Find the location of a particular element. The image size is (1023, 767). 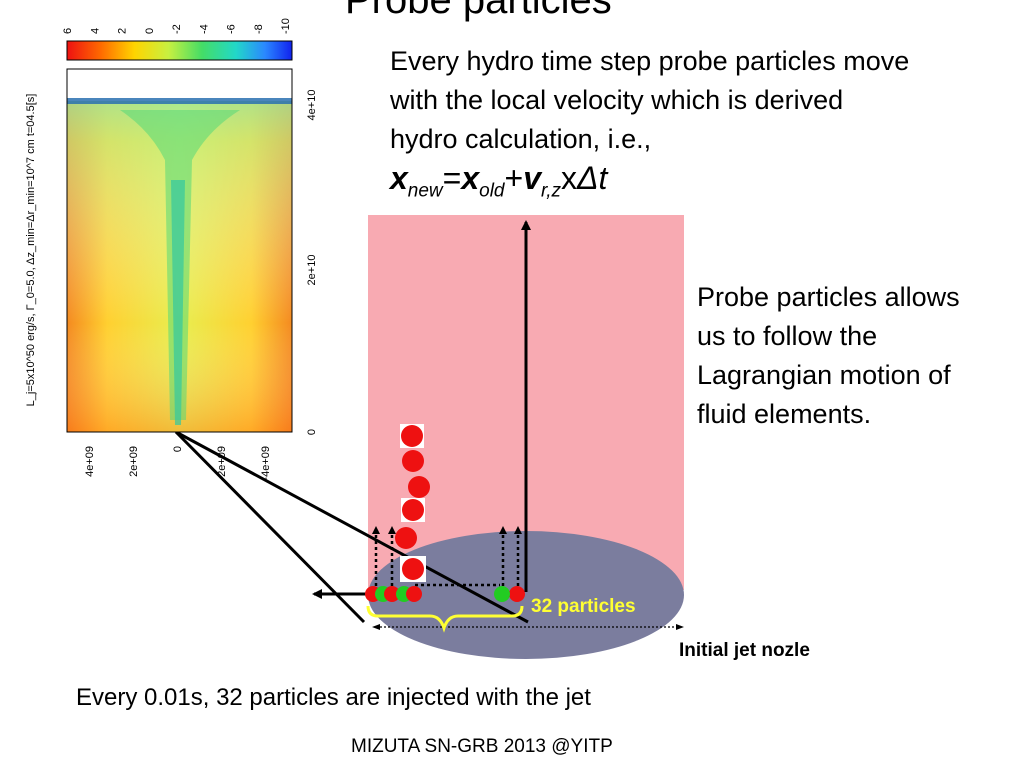

colorbar-tick-label: 0 is located at coordinates (150, 31).